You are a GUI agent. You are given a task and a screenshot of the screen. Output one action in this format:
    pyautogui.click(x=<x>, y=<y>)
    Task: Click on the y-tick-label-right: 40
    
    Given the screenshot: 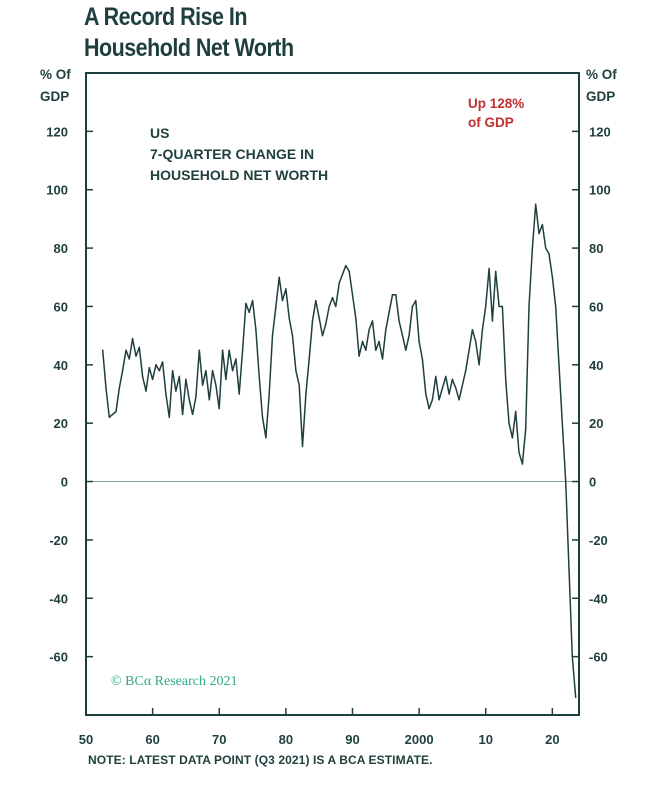 What is the action you would take?
    pyautogui.click(x=596, y=365)
    